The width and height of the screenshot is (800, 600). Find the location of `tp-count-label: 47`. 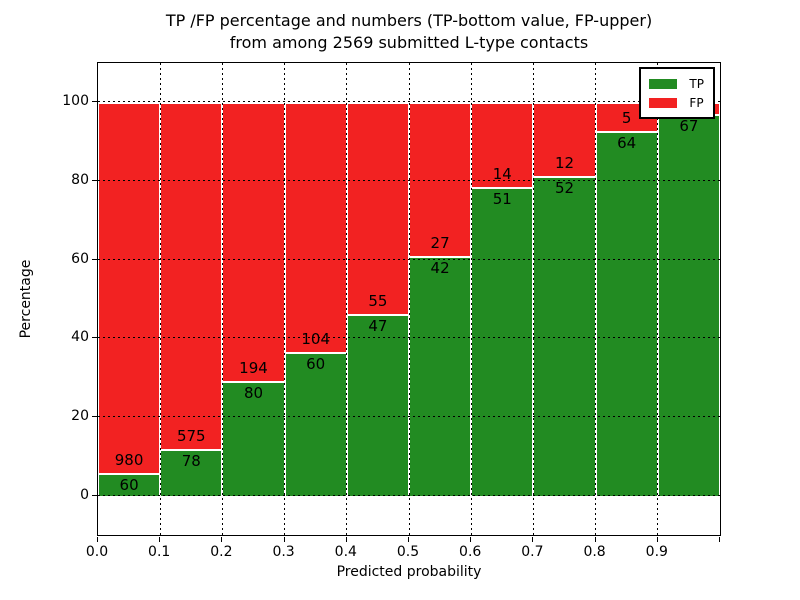

tp-count-label: 47 is located at coordinates (378, 326).